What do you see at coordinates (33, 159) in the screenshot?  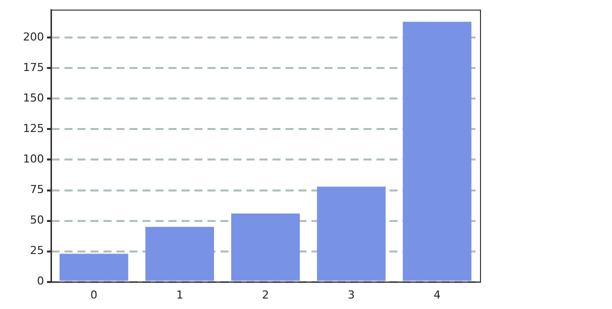 I see `y-tick-label: 100` at bounding box center [33, 159].